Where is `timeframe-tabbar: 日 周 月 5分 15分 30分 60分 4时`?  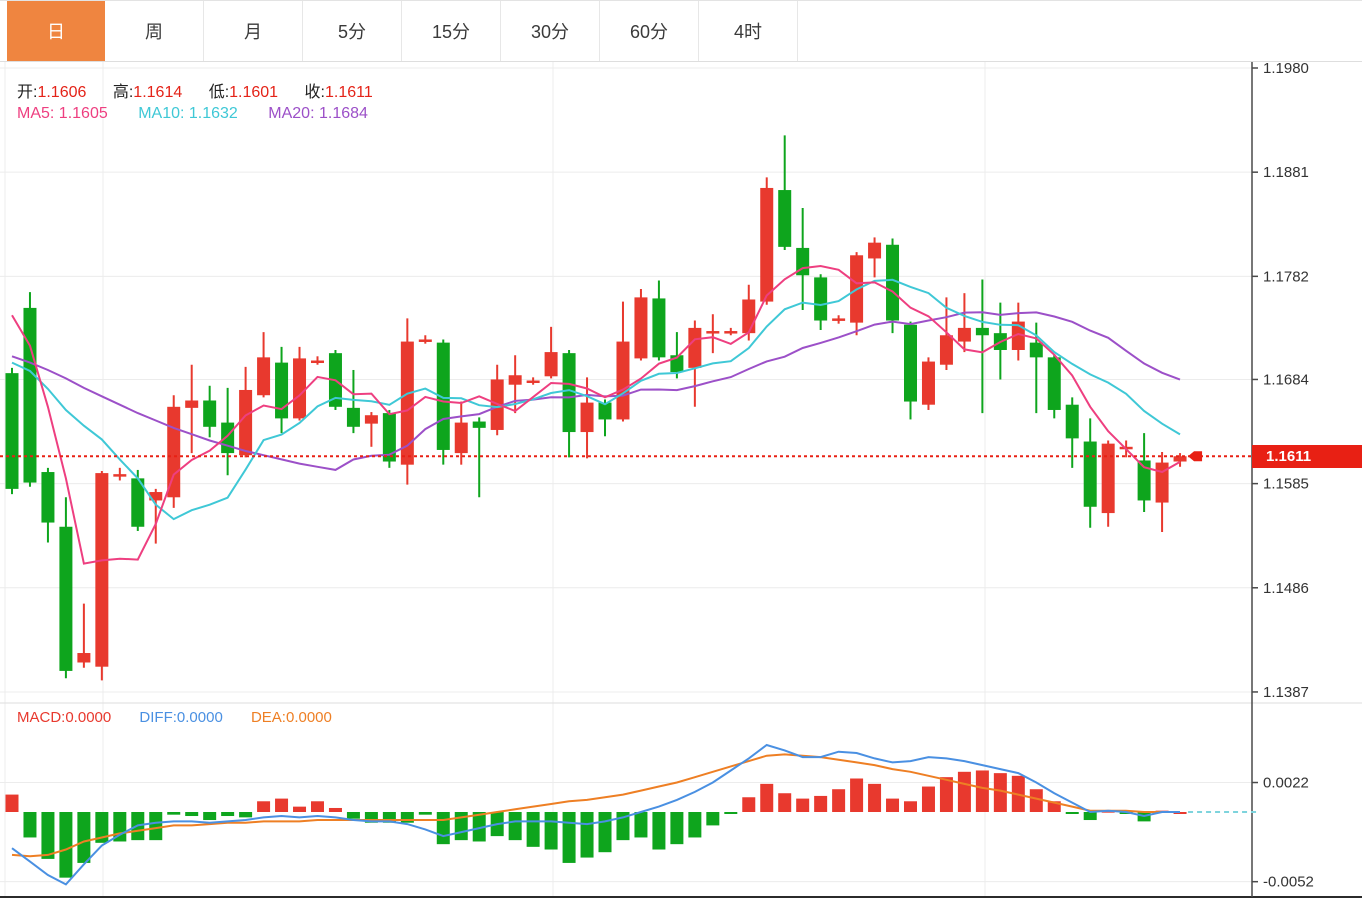
timeframe-tabbar: 日 周 月 5分 15分 30分 60分 4时 is located at coordinates (681, 31).